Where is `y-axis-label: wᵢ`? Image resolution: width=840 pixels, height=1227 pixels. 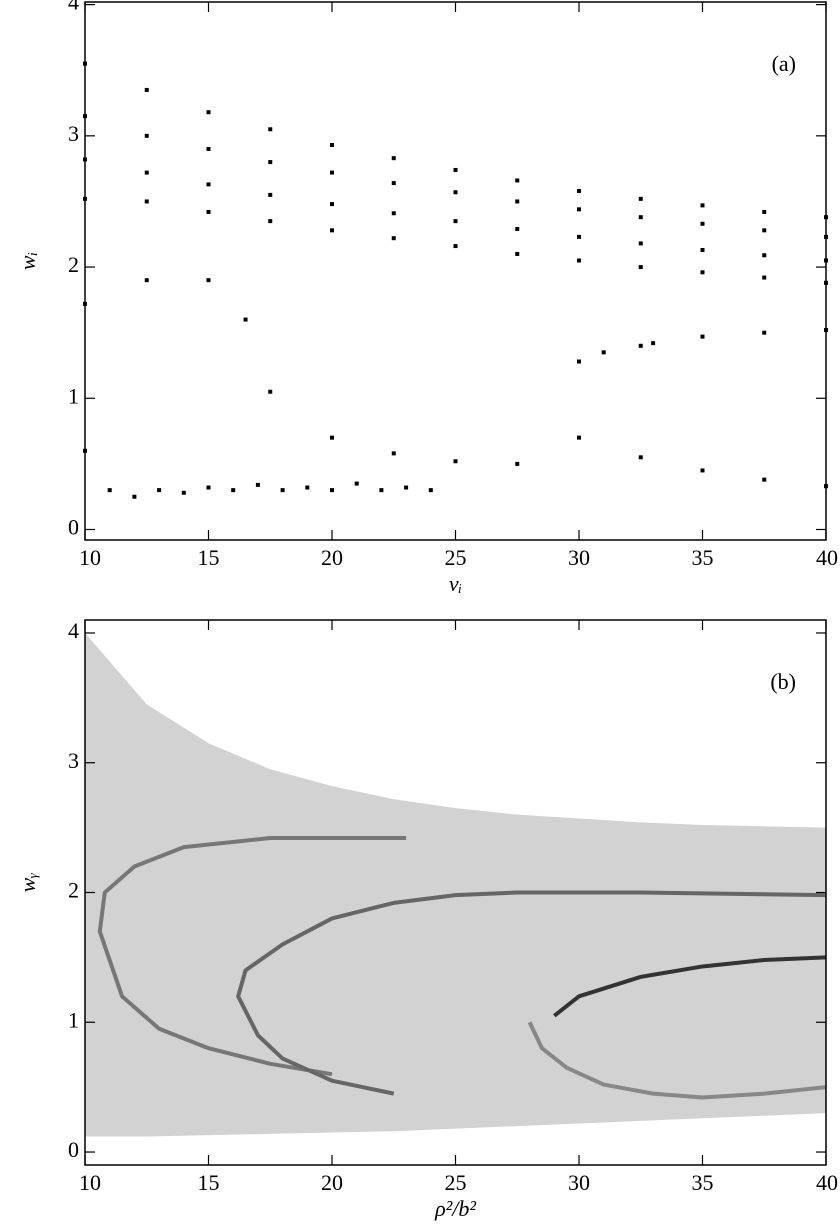
y-axis-label: wᵢ is located at coordinates (27, 261).